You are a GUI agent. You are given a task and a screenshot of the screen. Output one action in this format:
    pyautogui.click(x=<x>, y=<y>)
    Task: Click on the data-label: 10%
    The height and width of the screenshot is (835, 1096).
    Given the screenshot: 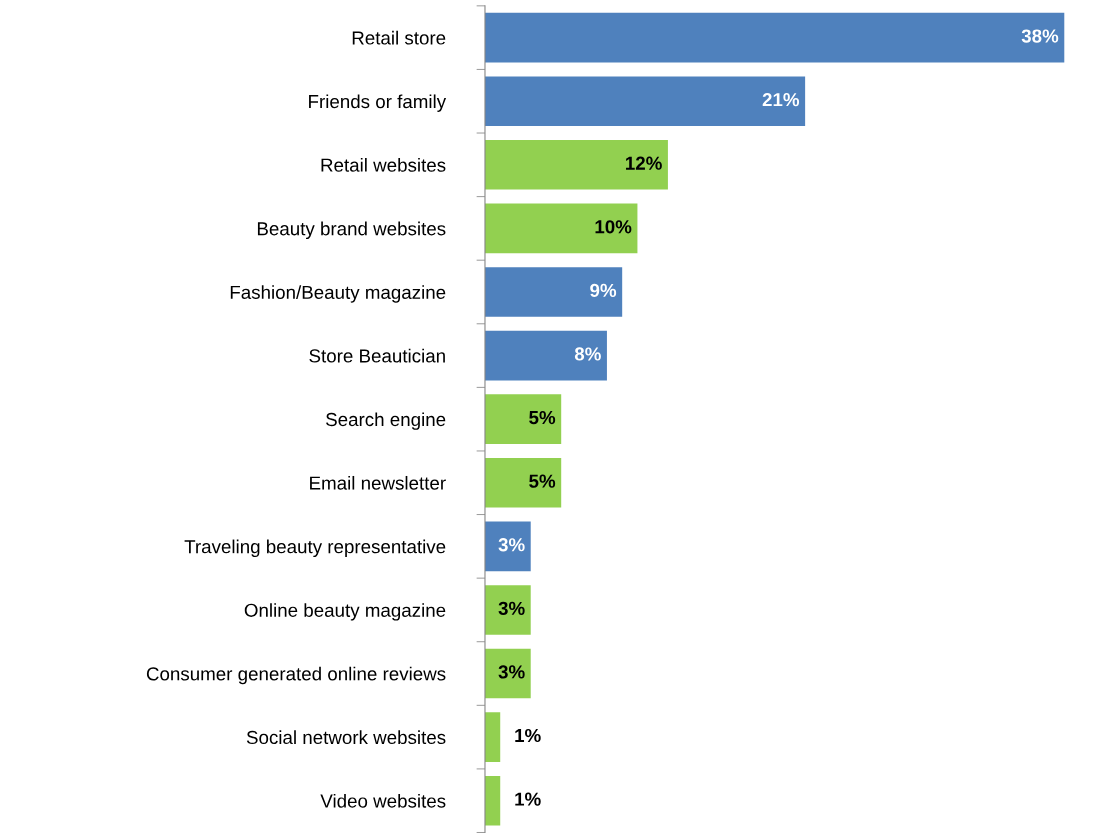 What is the action you would take?
    pyautogui.click(x=613, y=227)
    